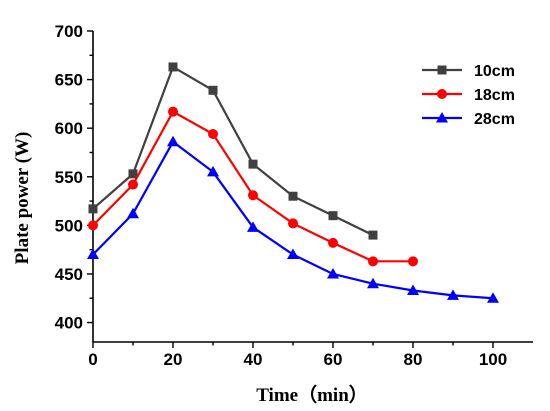 The image size is (550, 411). What do you see at coordinates (69, 225) in the screenshot?
I see `y-tick-label: 500` at bounding box center [69, 225].